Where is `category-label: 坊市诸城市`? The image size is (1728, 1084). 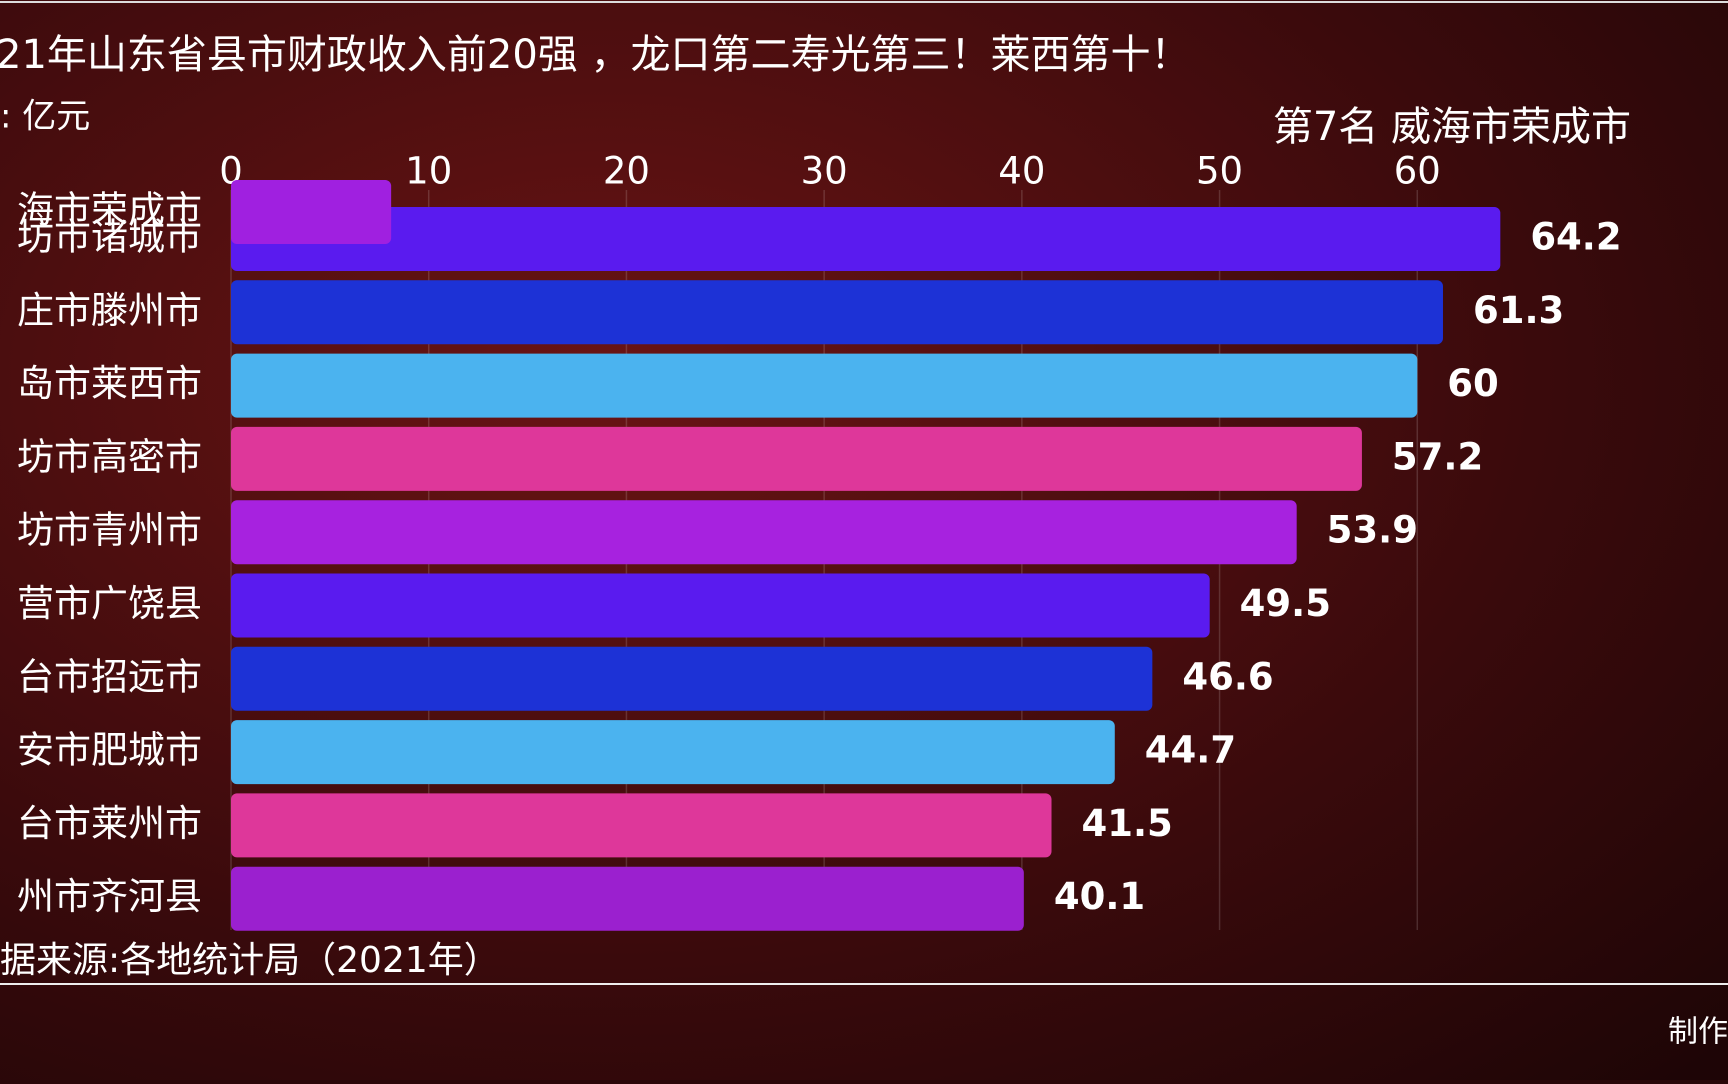 category-label: 坊市诸城市 is located at coordinates (109, 237).